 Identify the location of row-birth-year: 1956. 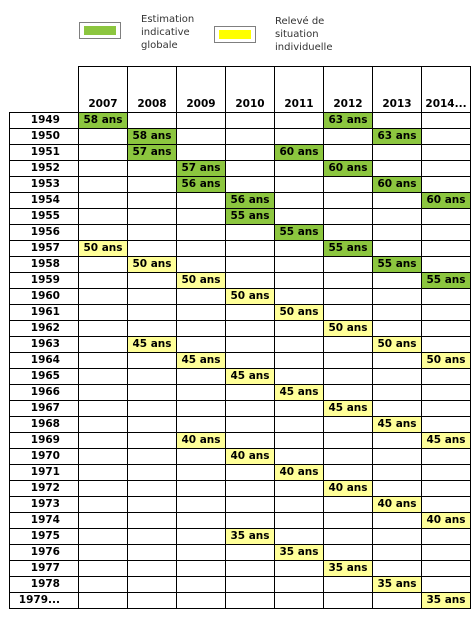
(44, 232).